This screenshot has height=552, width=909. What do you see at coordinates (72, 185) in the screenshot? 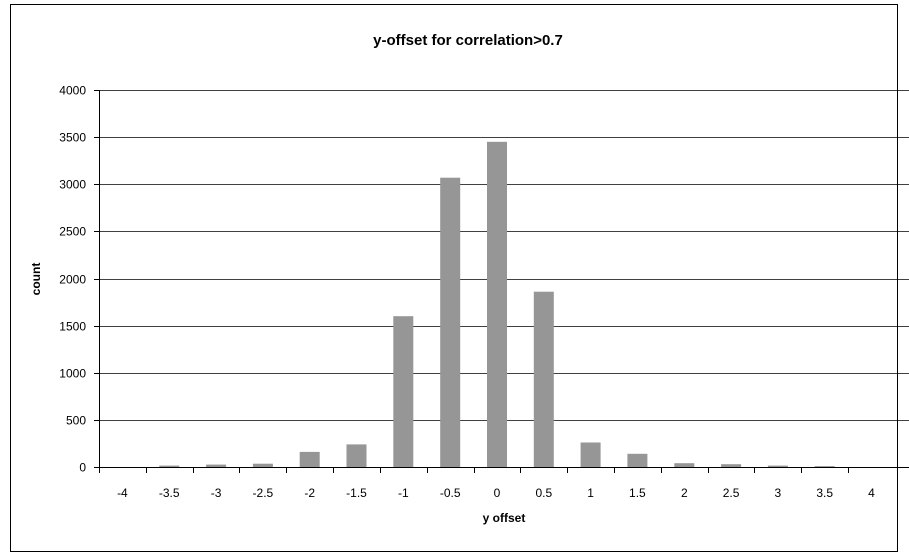
I see `y-tick-label: 3000` at bounding box center [72, 185].